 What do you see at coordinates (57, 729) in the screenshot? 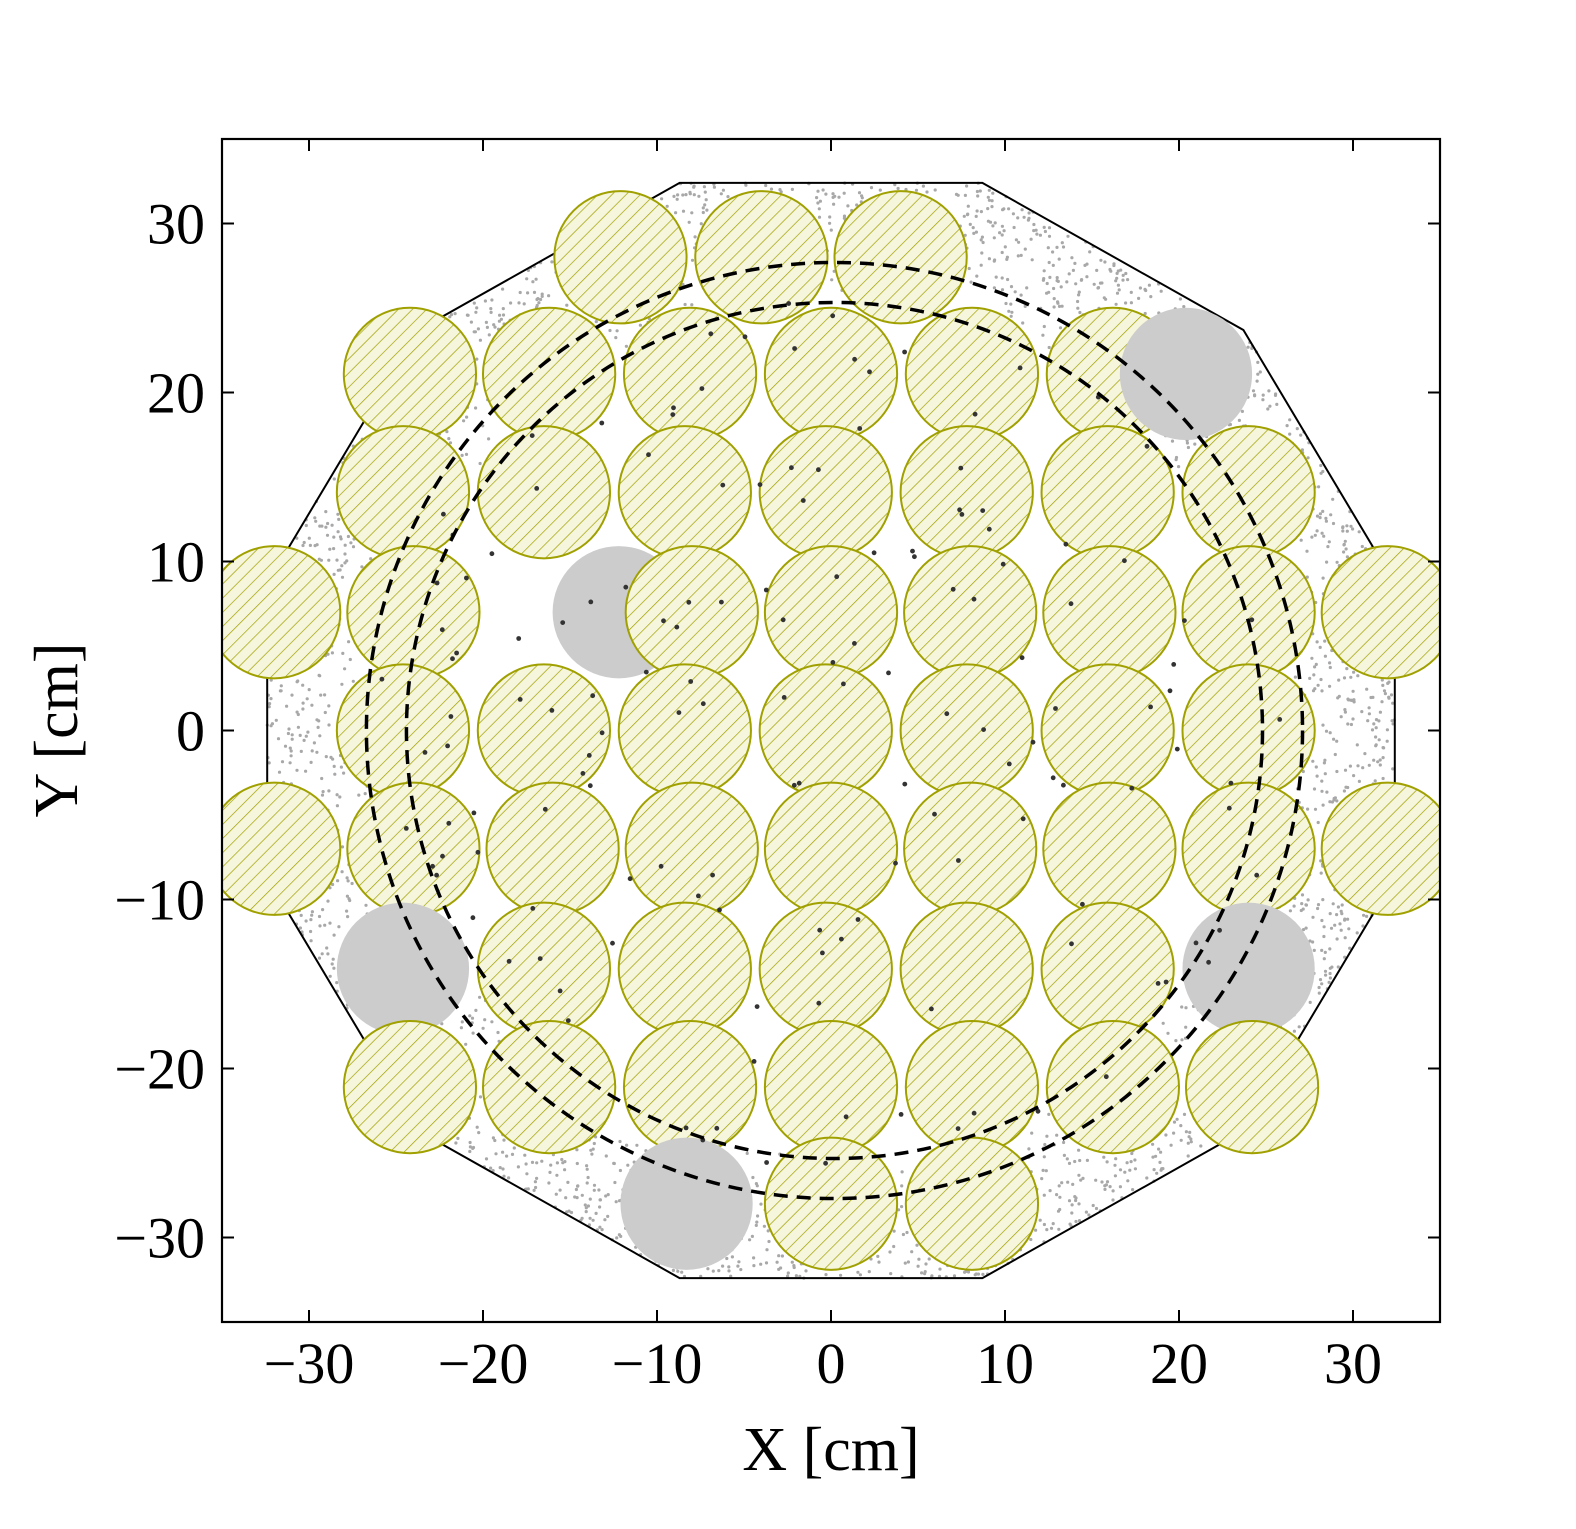
I see `y-axis-label: Y [cm]` at bounding box center [57, 729].